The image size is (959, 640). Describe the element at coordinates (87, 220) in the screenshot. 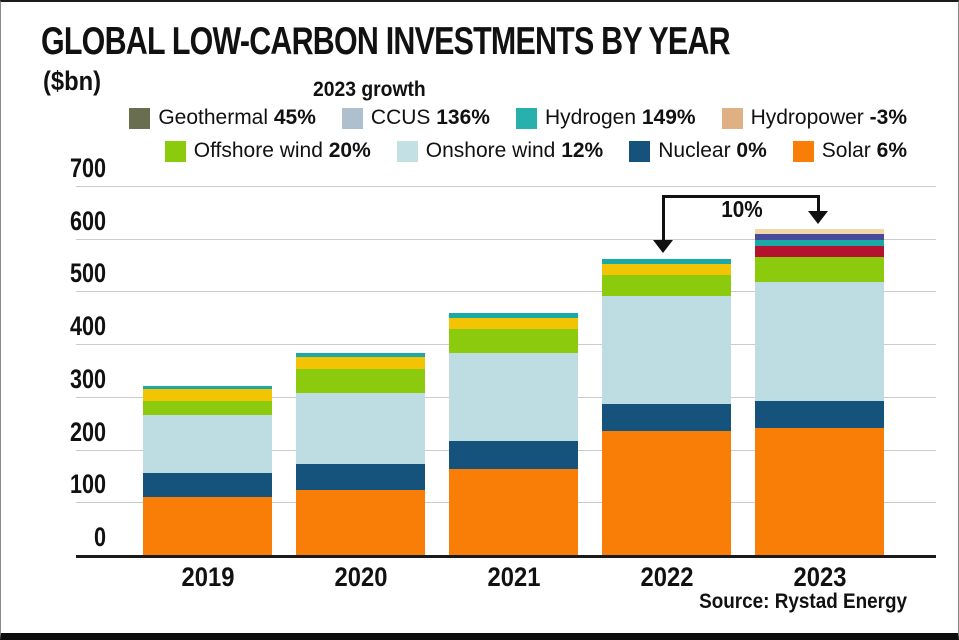

I see `y-tick-label-600: 600` at that location.